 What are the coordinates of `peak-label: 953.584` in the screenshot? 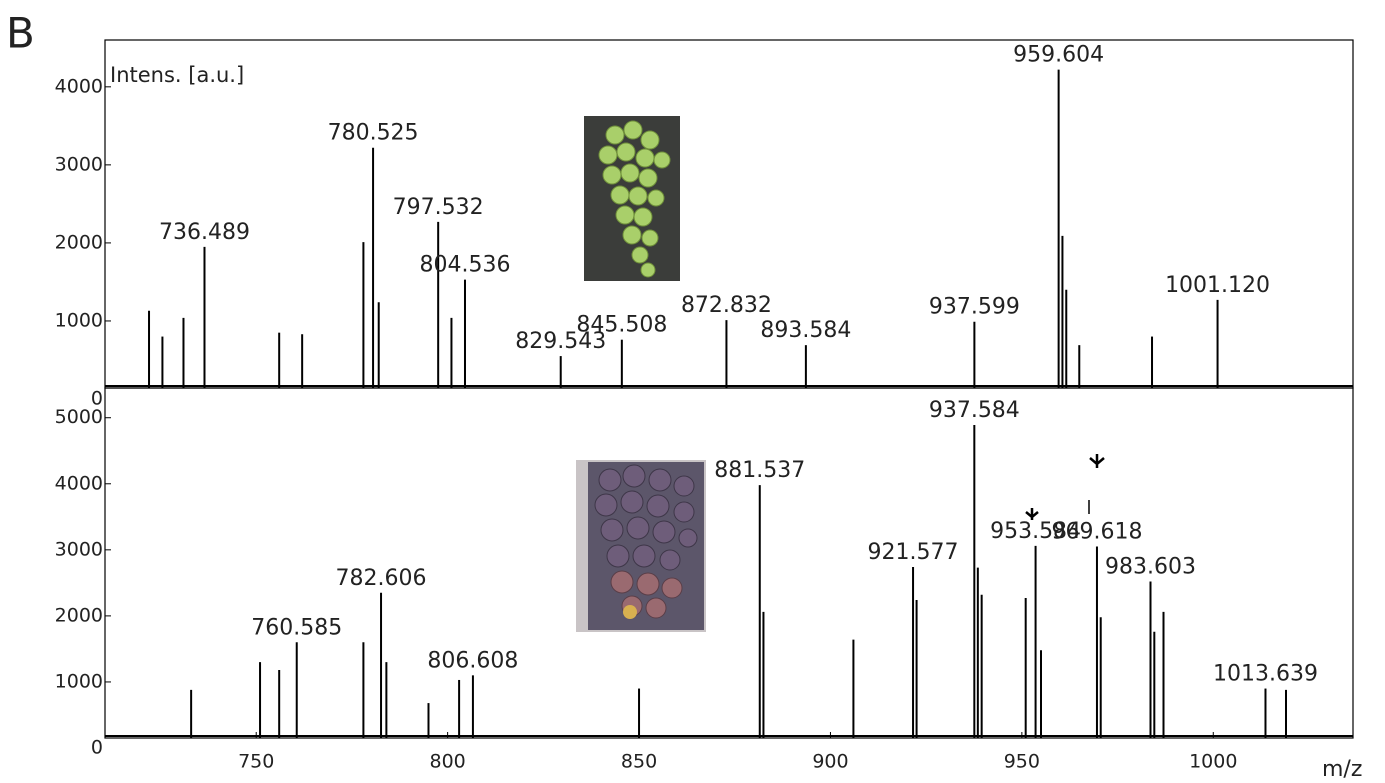 It's located at (1035, 531).